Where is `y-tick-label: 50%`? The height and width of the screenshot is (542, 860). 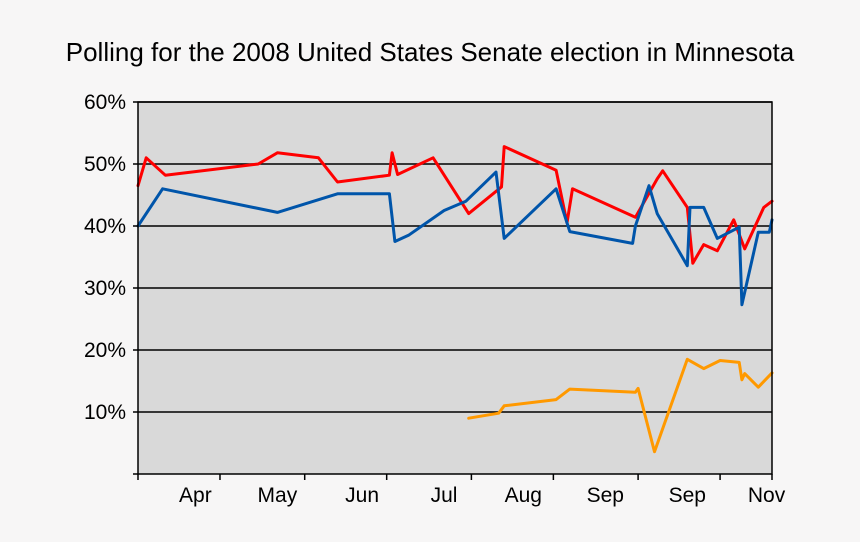
y-tick-label: 50% is located at coordinates (105, 164).